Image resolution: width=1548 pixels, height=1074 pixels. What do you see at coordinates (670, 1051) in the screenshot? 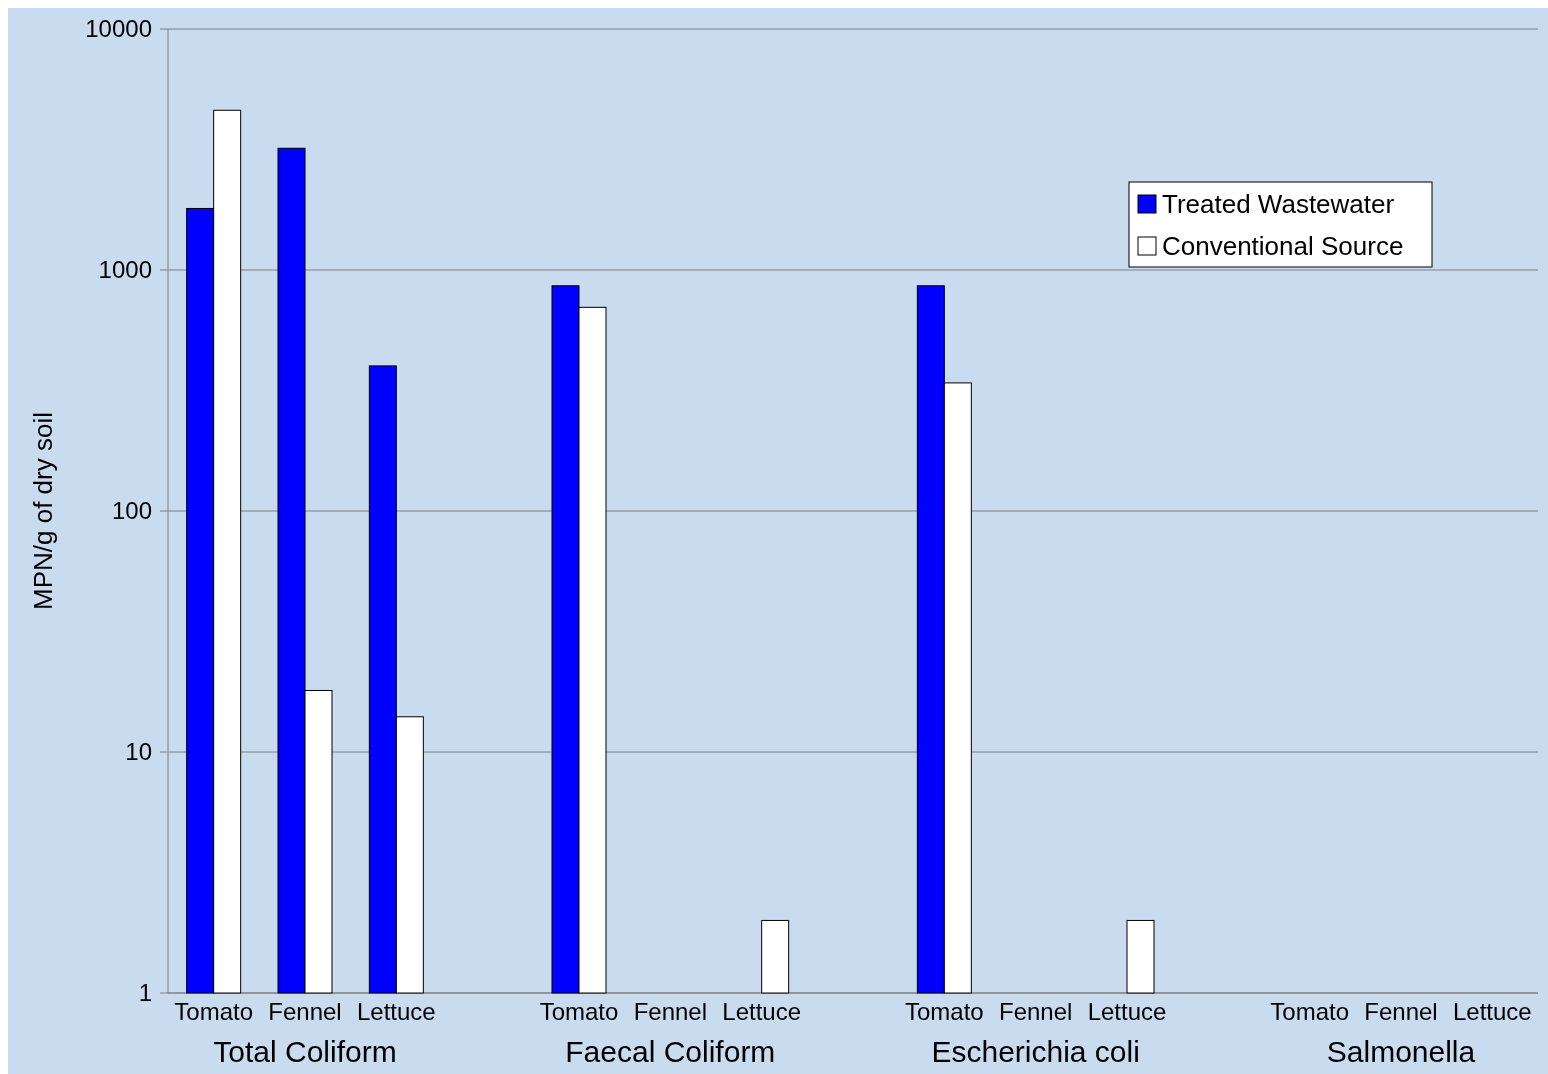
I see `text: Faecal Coliform` at bounding box center [670, 1051].